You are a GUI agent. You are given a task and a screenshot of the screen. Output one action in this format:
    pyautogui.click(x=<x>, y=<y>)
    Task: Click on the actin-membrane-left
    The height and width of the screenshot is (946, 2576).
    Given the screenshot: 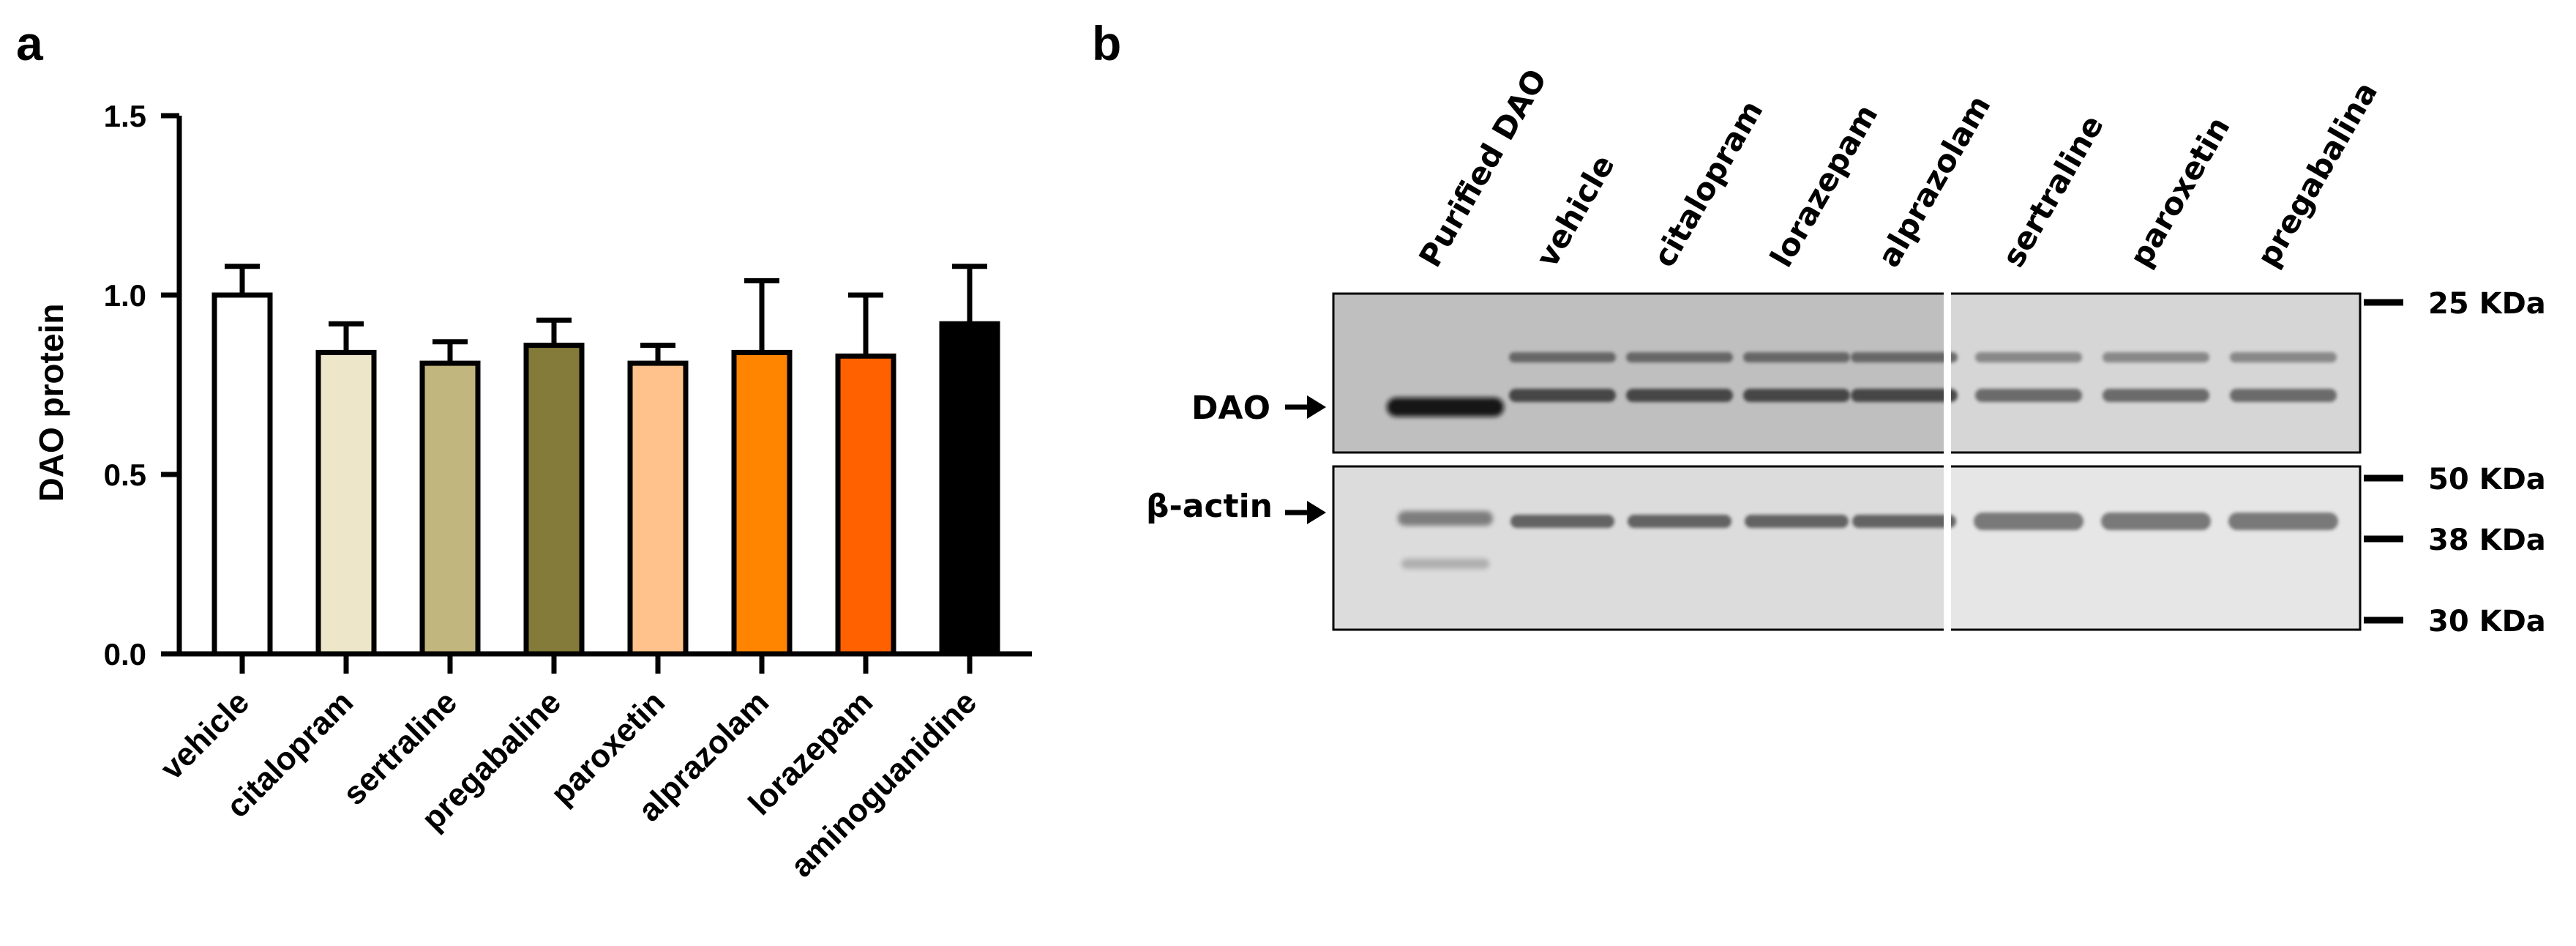 What is the action you would take?
    pyautogui.click(x=1638, y=548)
    